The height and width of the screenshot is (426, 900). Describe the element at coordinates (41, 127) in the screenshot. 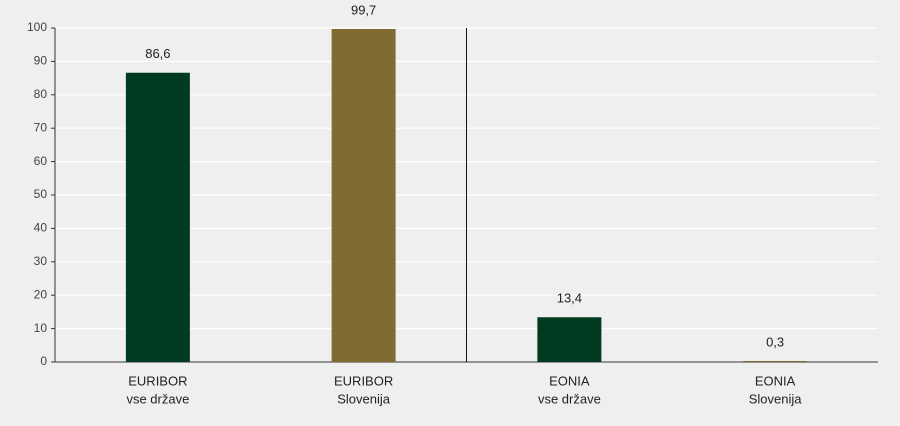

I see `y-tick-label: 70` at that location.